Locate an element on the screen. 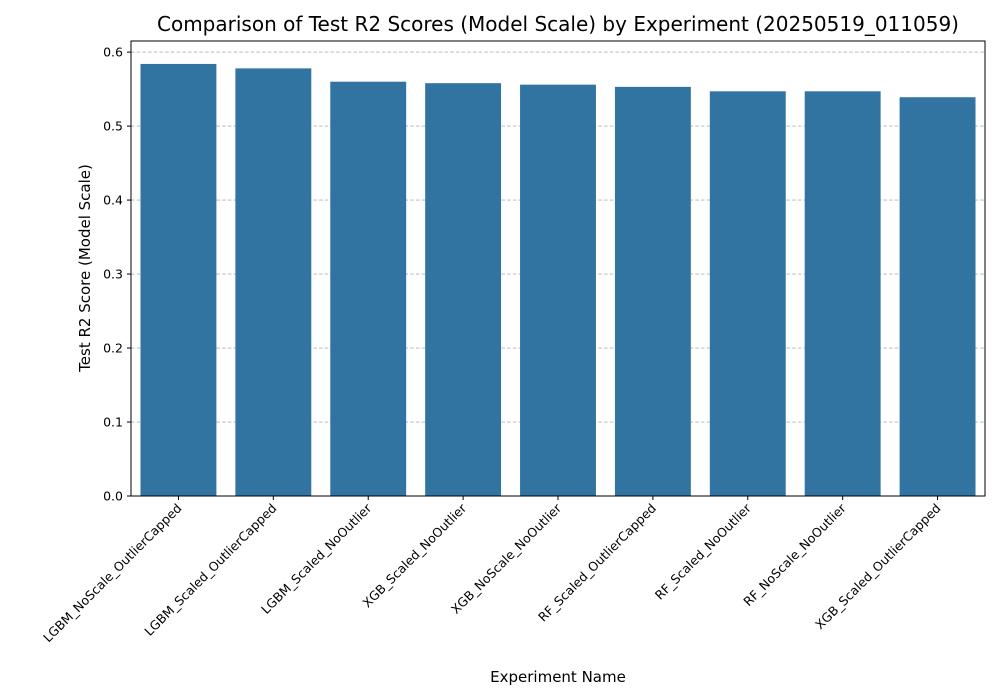  x-tick-label: RF_NoScale_NoOutlier is located at coordinates (794, 554).